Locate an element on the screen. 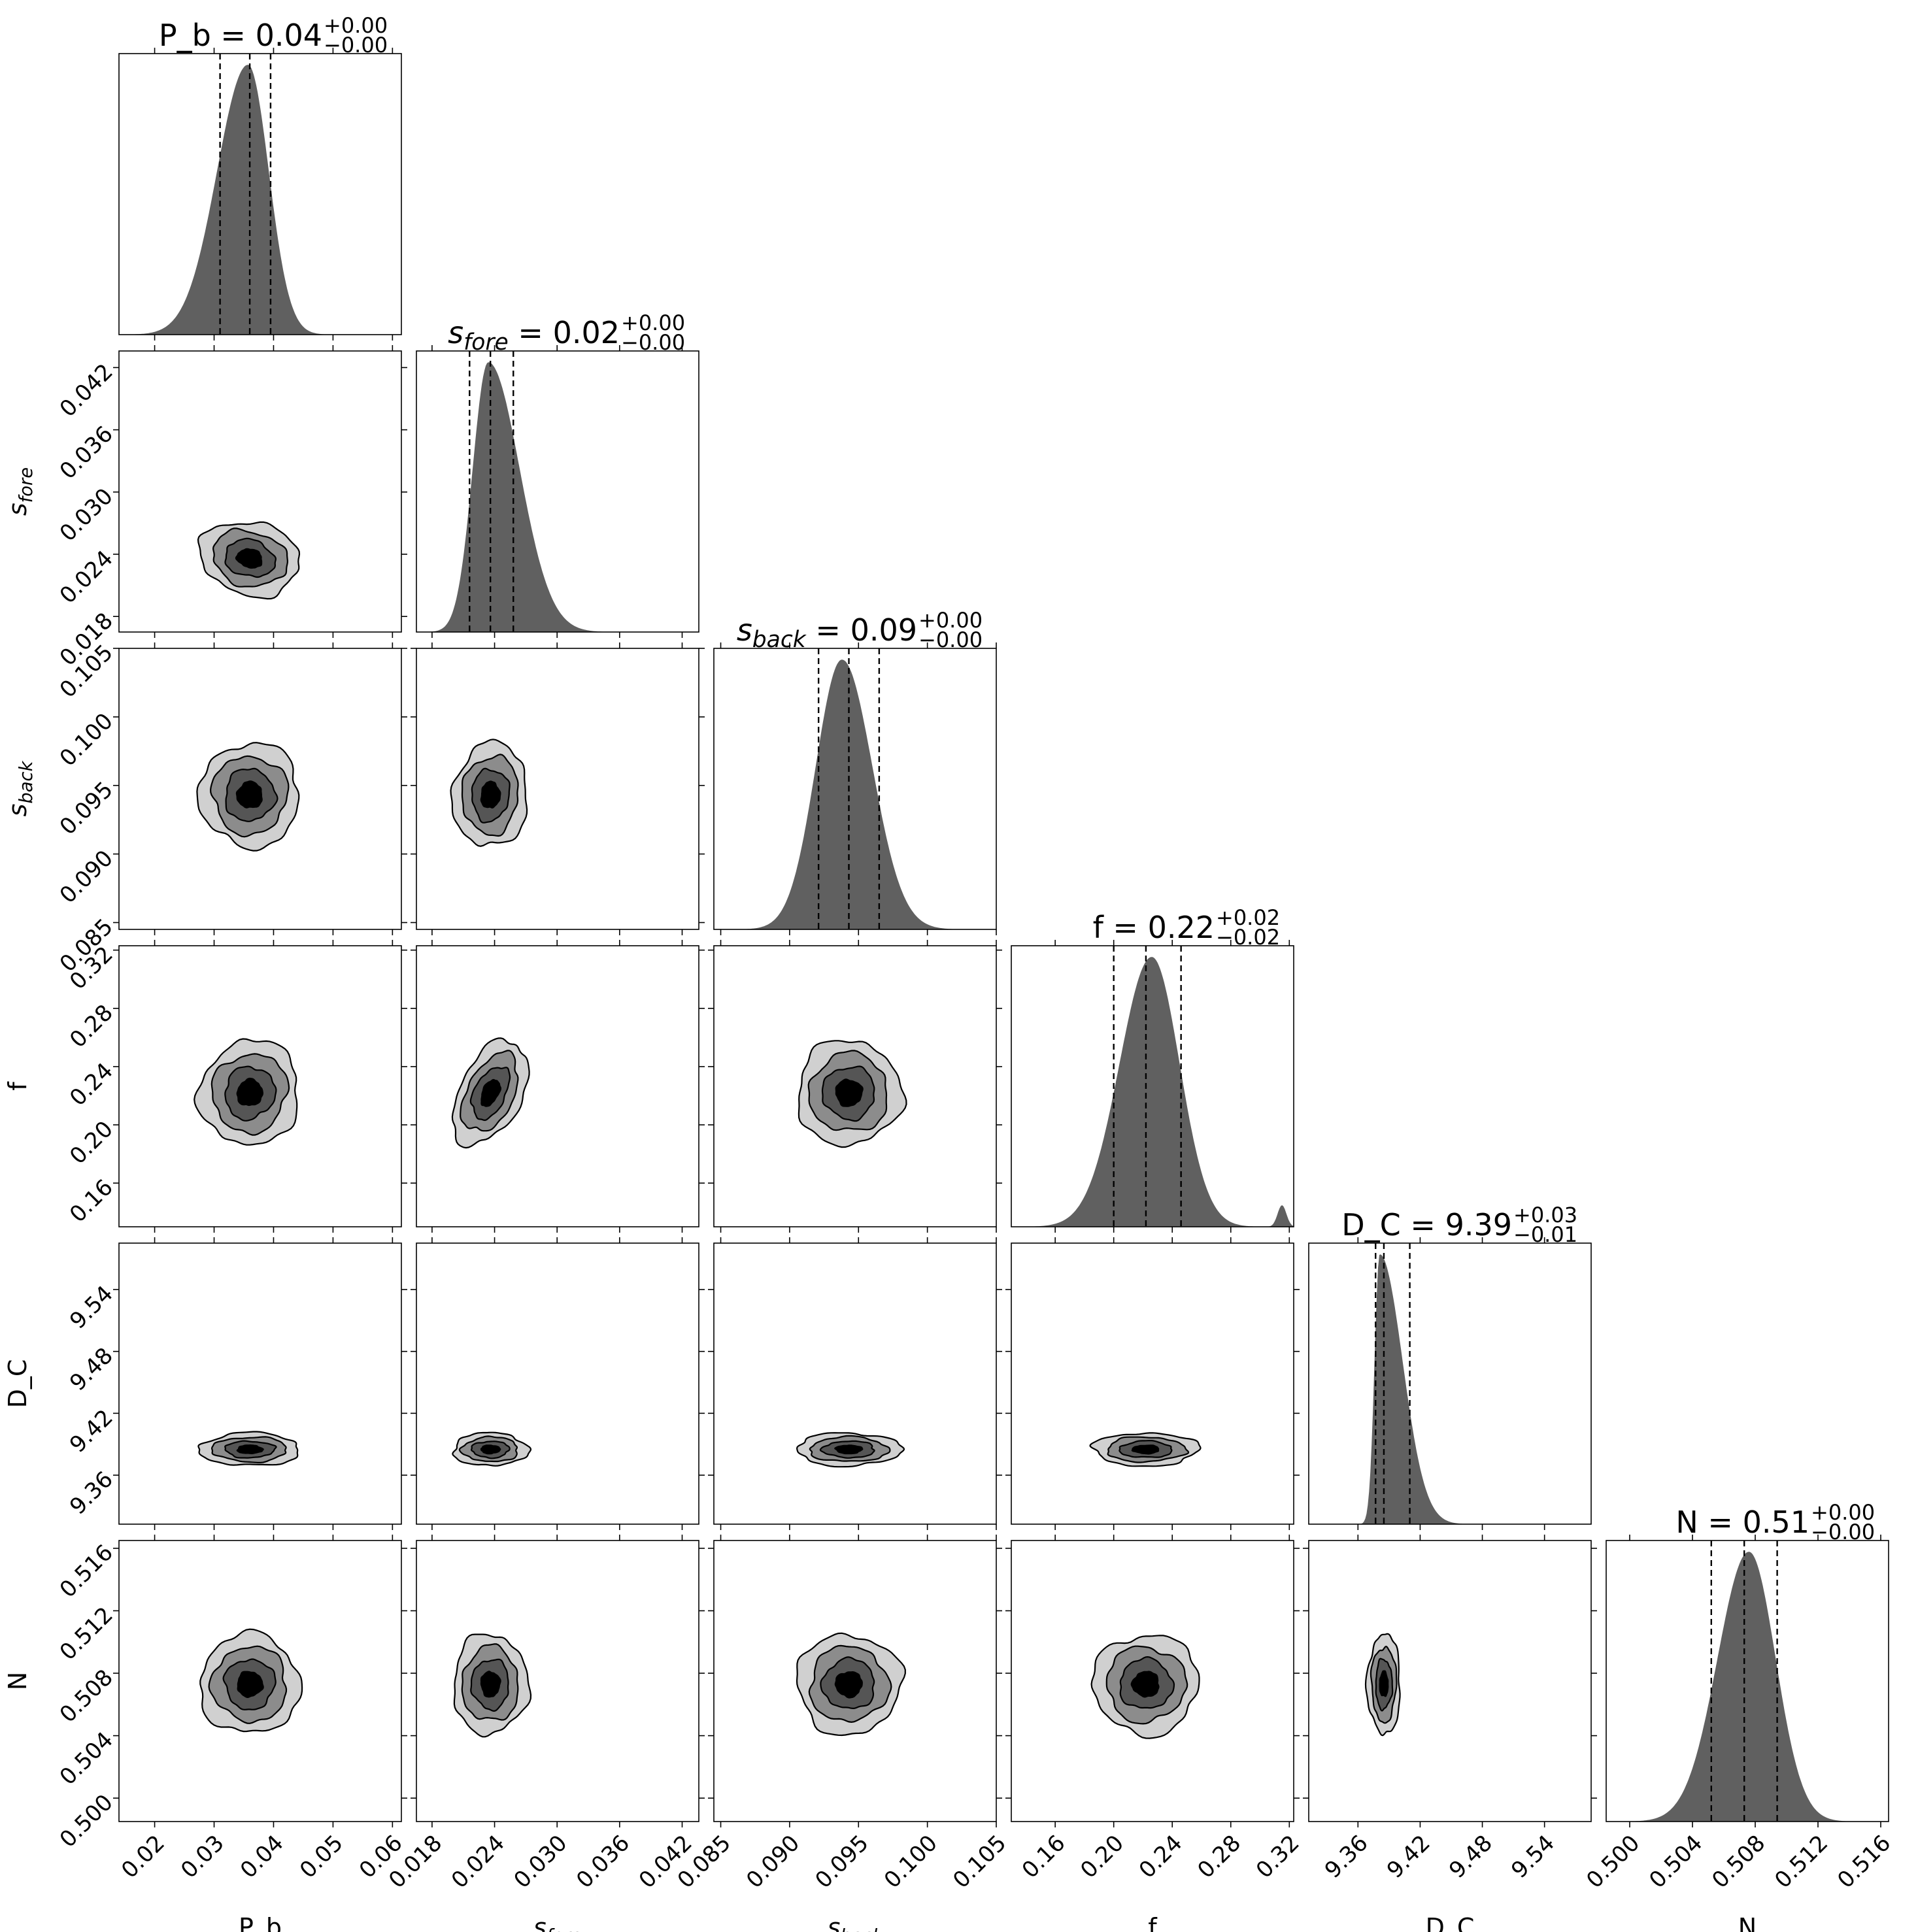 Image resolution: width=1918 pixels, height=1932 pixels. contour-s_fore-vs-P_b is located at coordinates (249, 560).